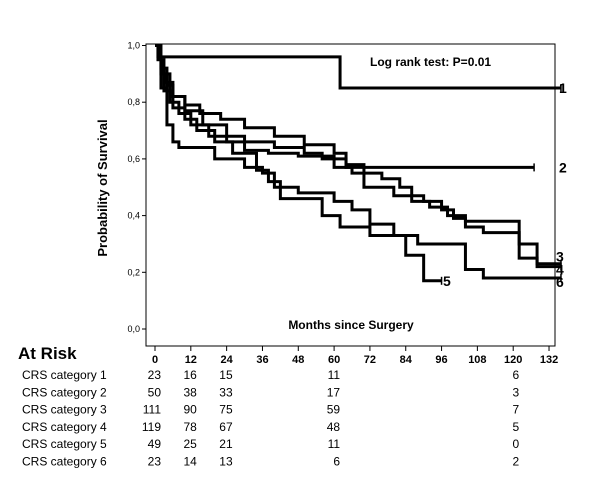 Image resolution: width=602 pixels, height=491 pixels. What do you see at coordinates (334, 427) in the screenshot?
I see `at-risk-value: 48` at bounding box center [334, 427].